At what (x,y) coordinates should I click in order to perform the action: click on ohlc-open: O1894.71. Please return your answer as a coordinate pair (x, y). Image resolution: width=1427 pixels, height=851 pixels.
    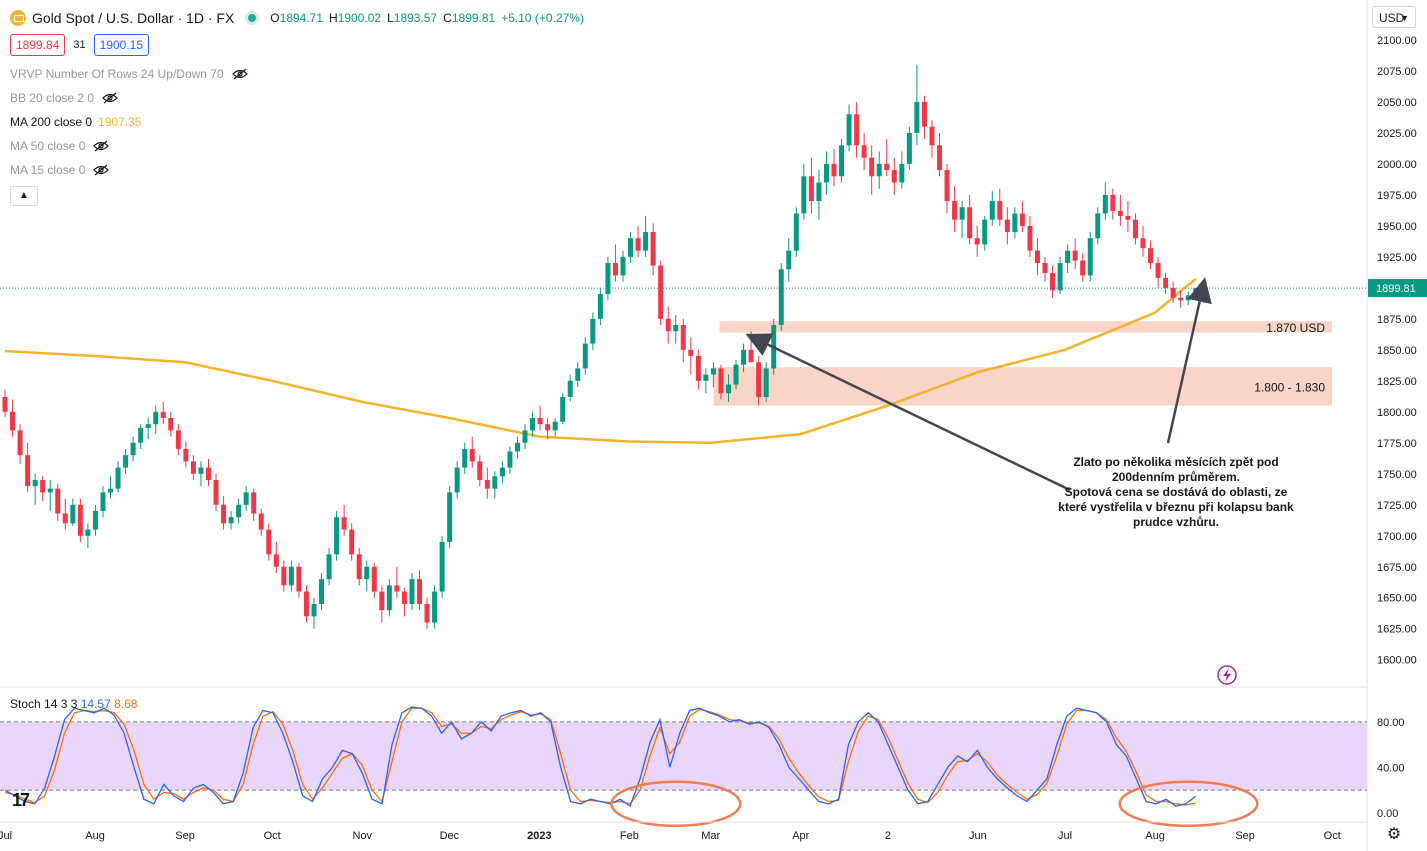
    Looking at the image, I should click on (297, 18).